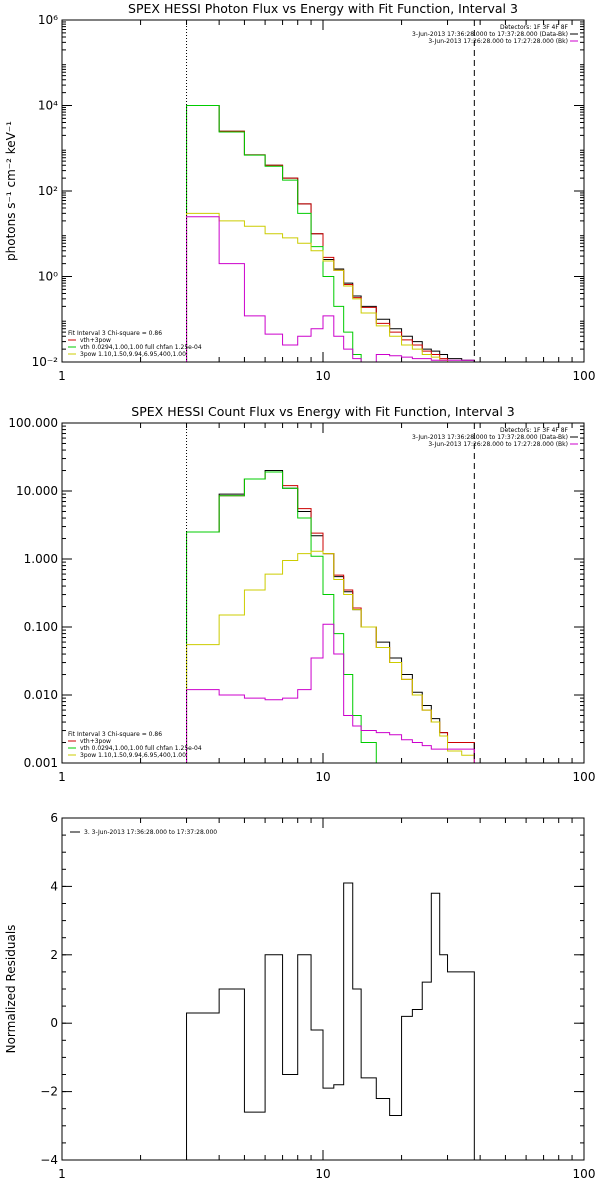 The height and width of the screenshot is (1200, 600). What do you see at coordinates (41, 763) in the screenshot?
I see `y-tick-label: 0.001` at bounding box center [41, 763].